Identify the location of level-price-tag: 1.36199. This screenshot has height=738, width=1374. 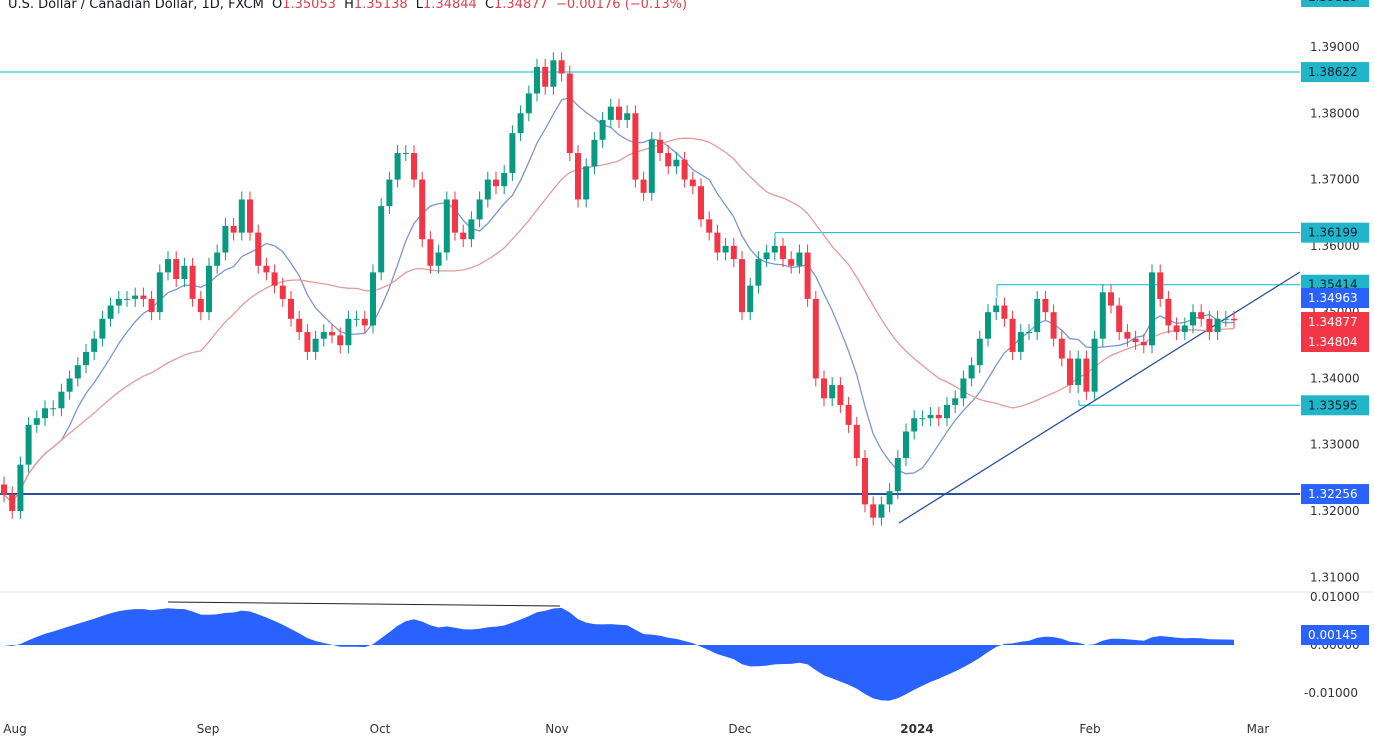
(1333, 233).